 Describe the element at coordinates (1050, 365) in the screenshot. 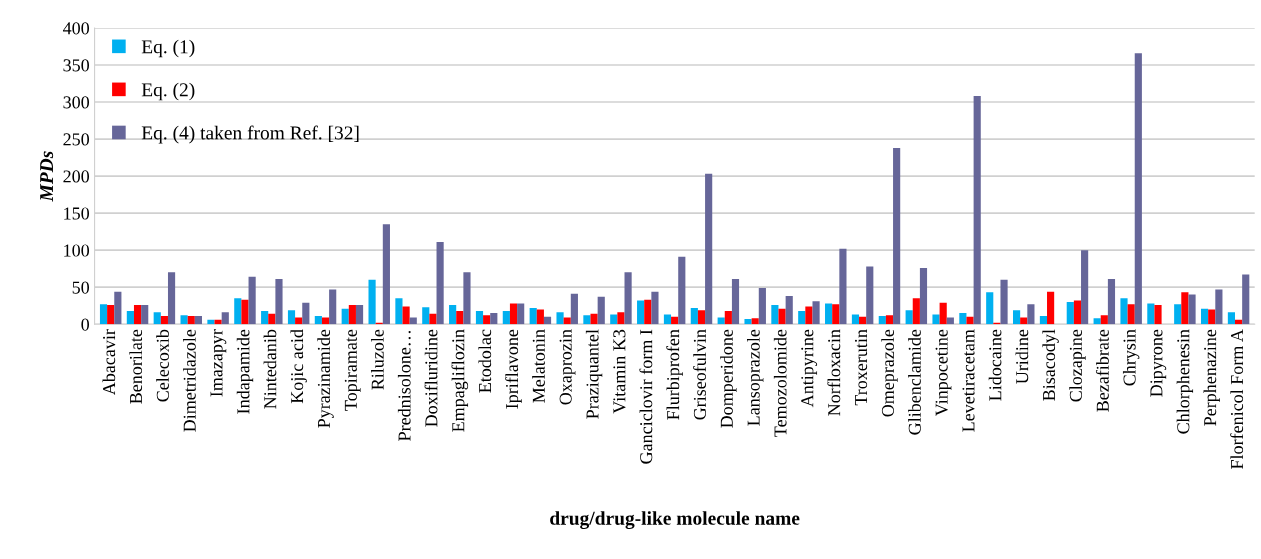

I see `x-tick-label: Bisacodyl` at that location.